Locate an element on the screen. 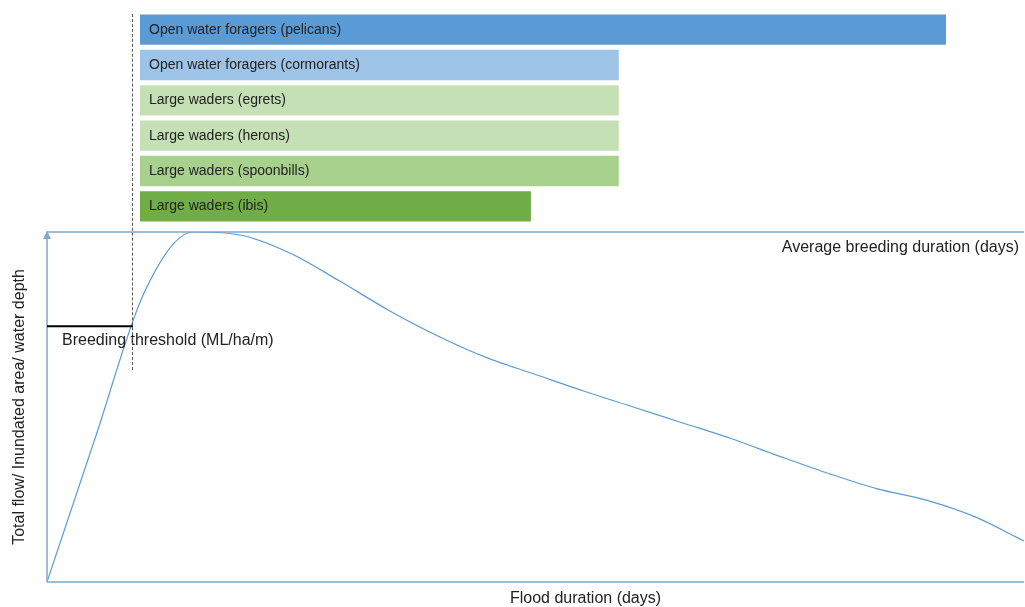  x-axis-title: Average breeding duration (days) is located at coordinates (900, 247).